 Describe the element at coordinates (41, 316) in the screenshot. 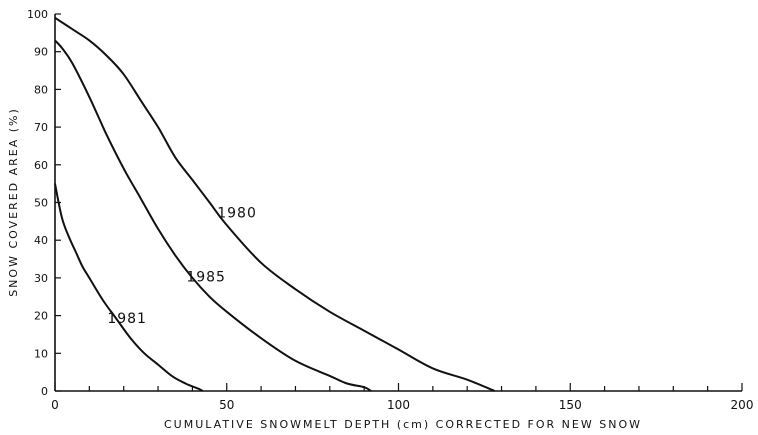

I see `y-tick-label: 20` at that location.